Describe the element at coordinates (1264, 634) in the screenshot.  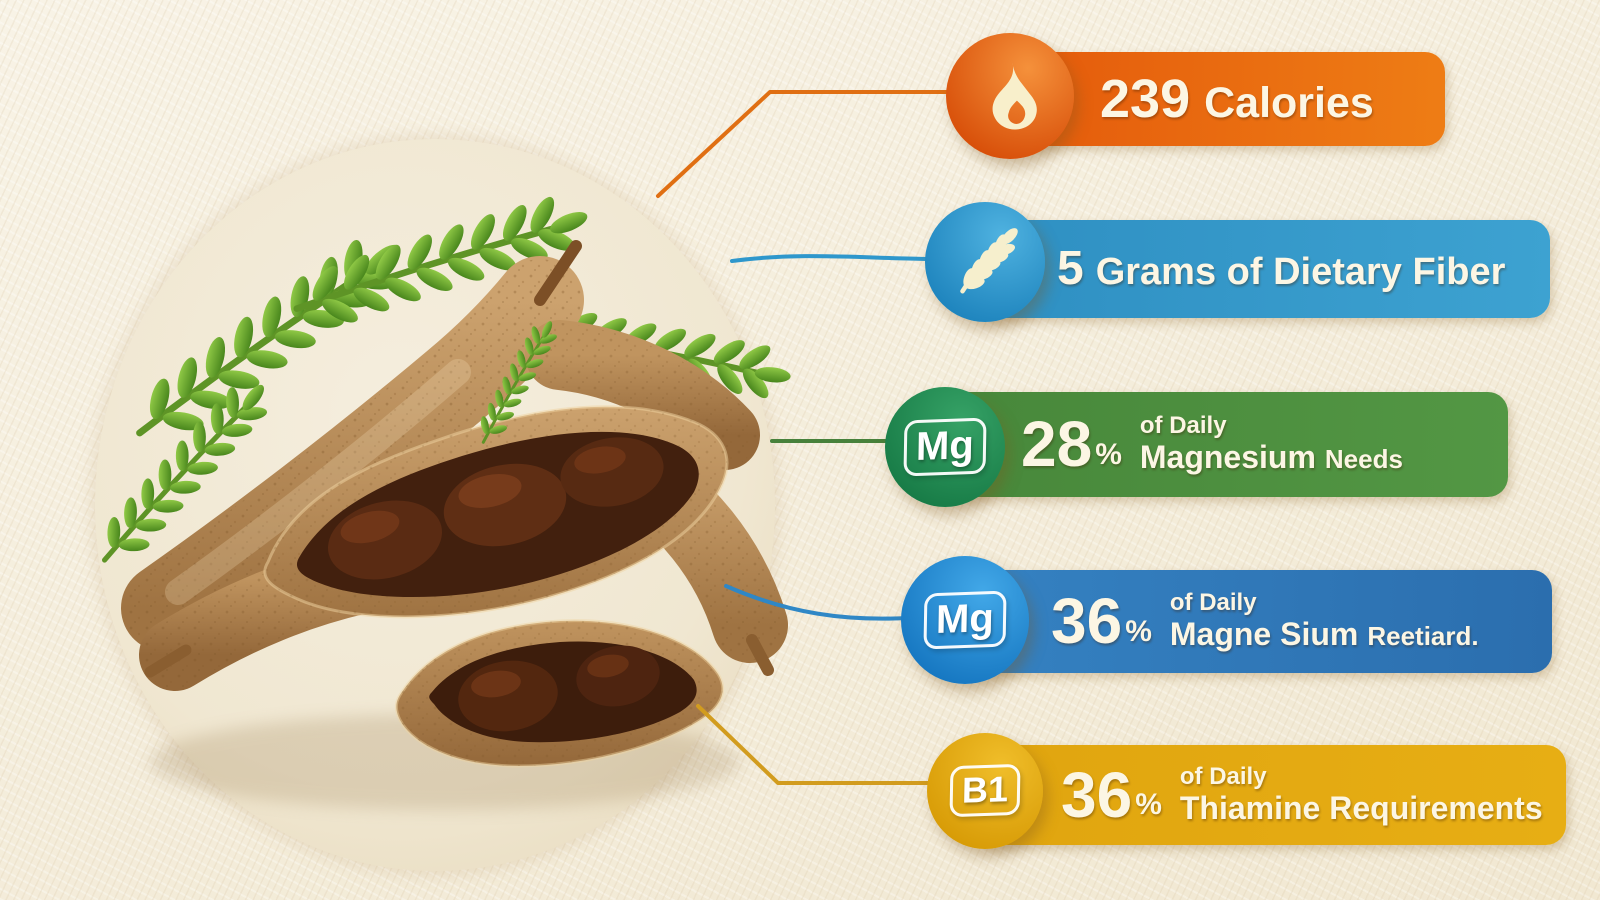
I see `fact-line2: Magne Sium` at that location.